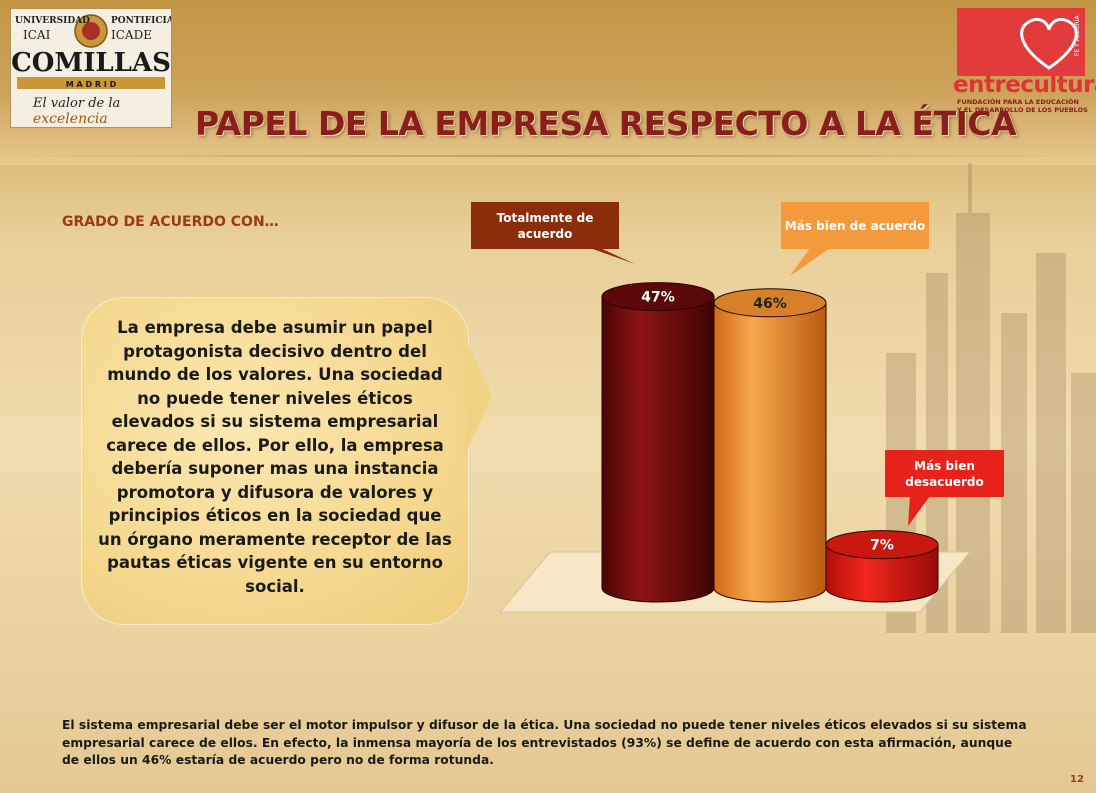  What do you see at coordinates (76, 103) in the screenshot?
I see `logo-slogan-1: El valor de la` at bounding box center [76, 103].